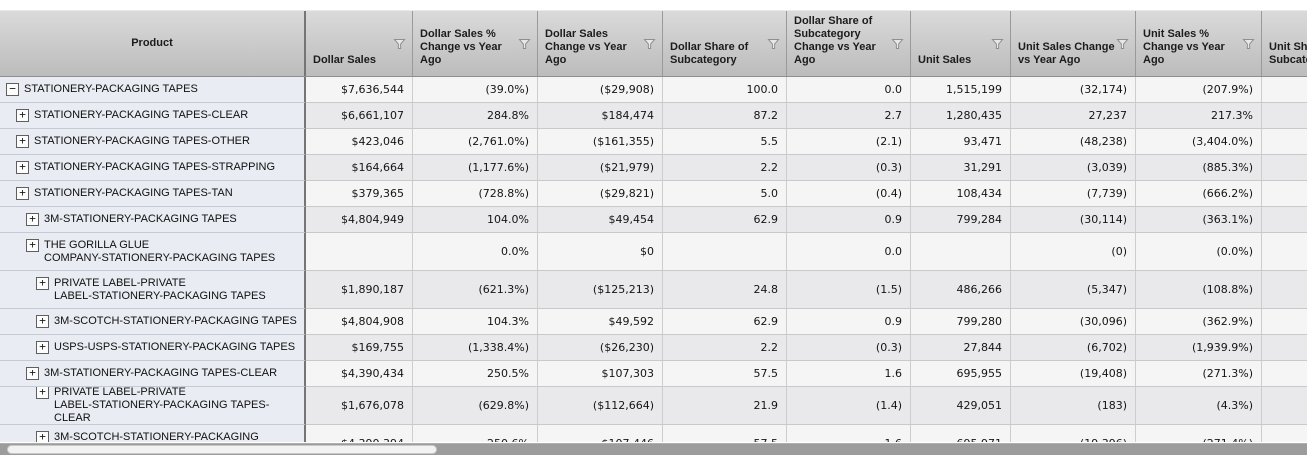 This screenshot has width=1307, height=460. What do you see at coordinates (1073, 116) in the screenshot?
I see `data-cell: 27,237` at bounding box center [1073, 116].